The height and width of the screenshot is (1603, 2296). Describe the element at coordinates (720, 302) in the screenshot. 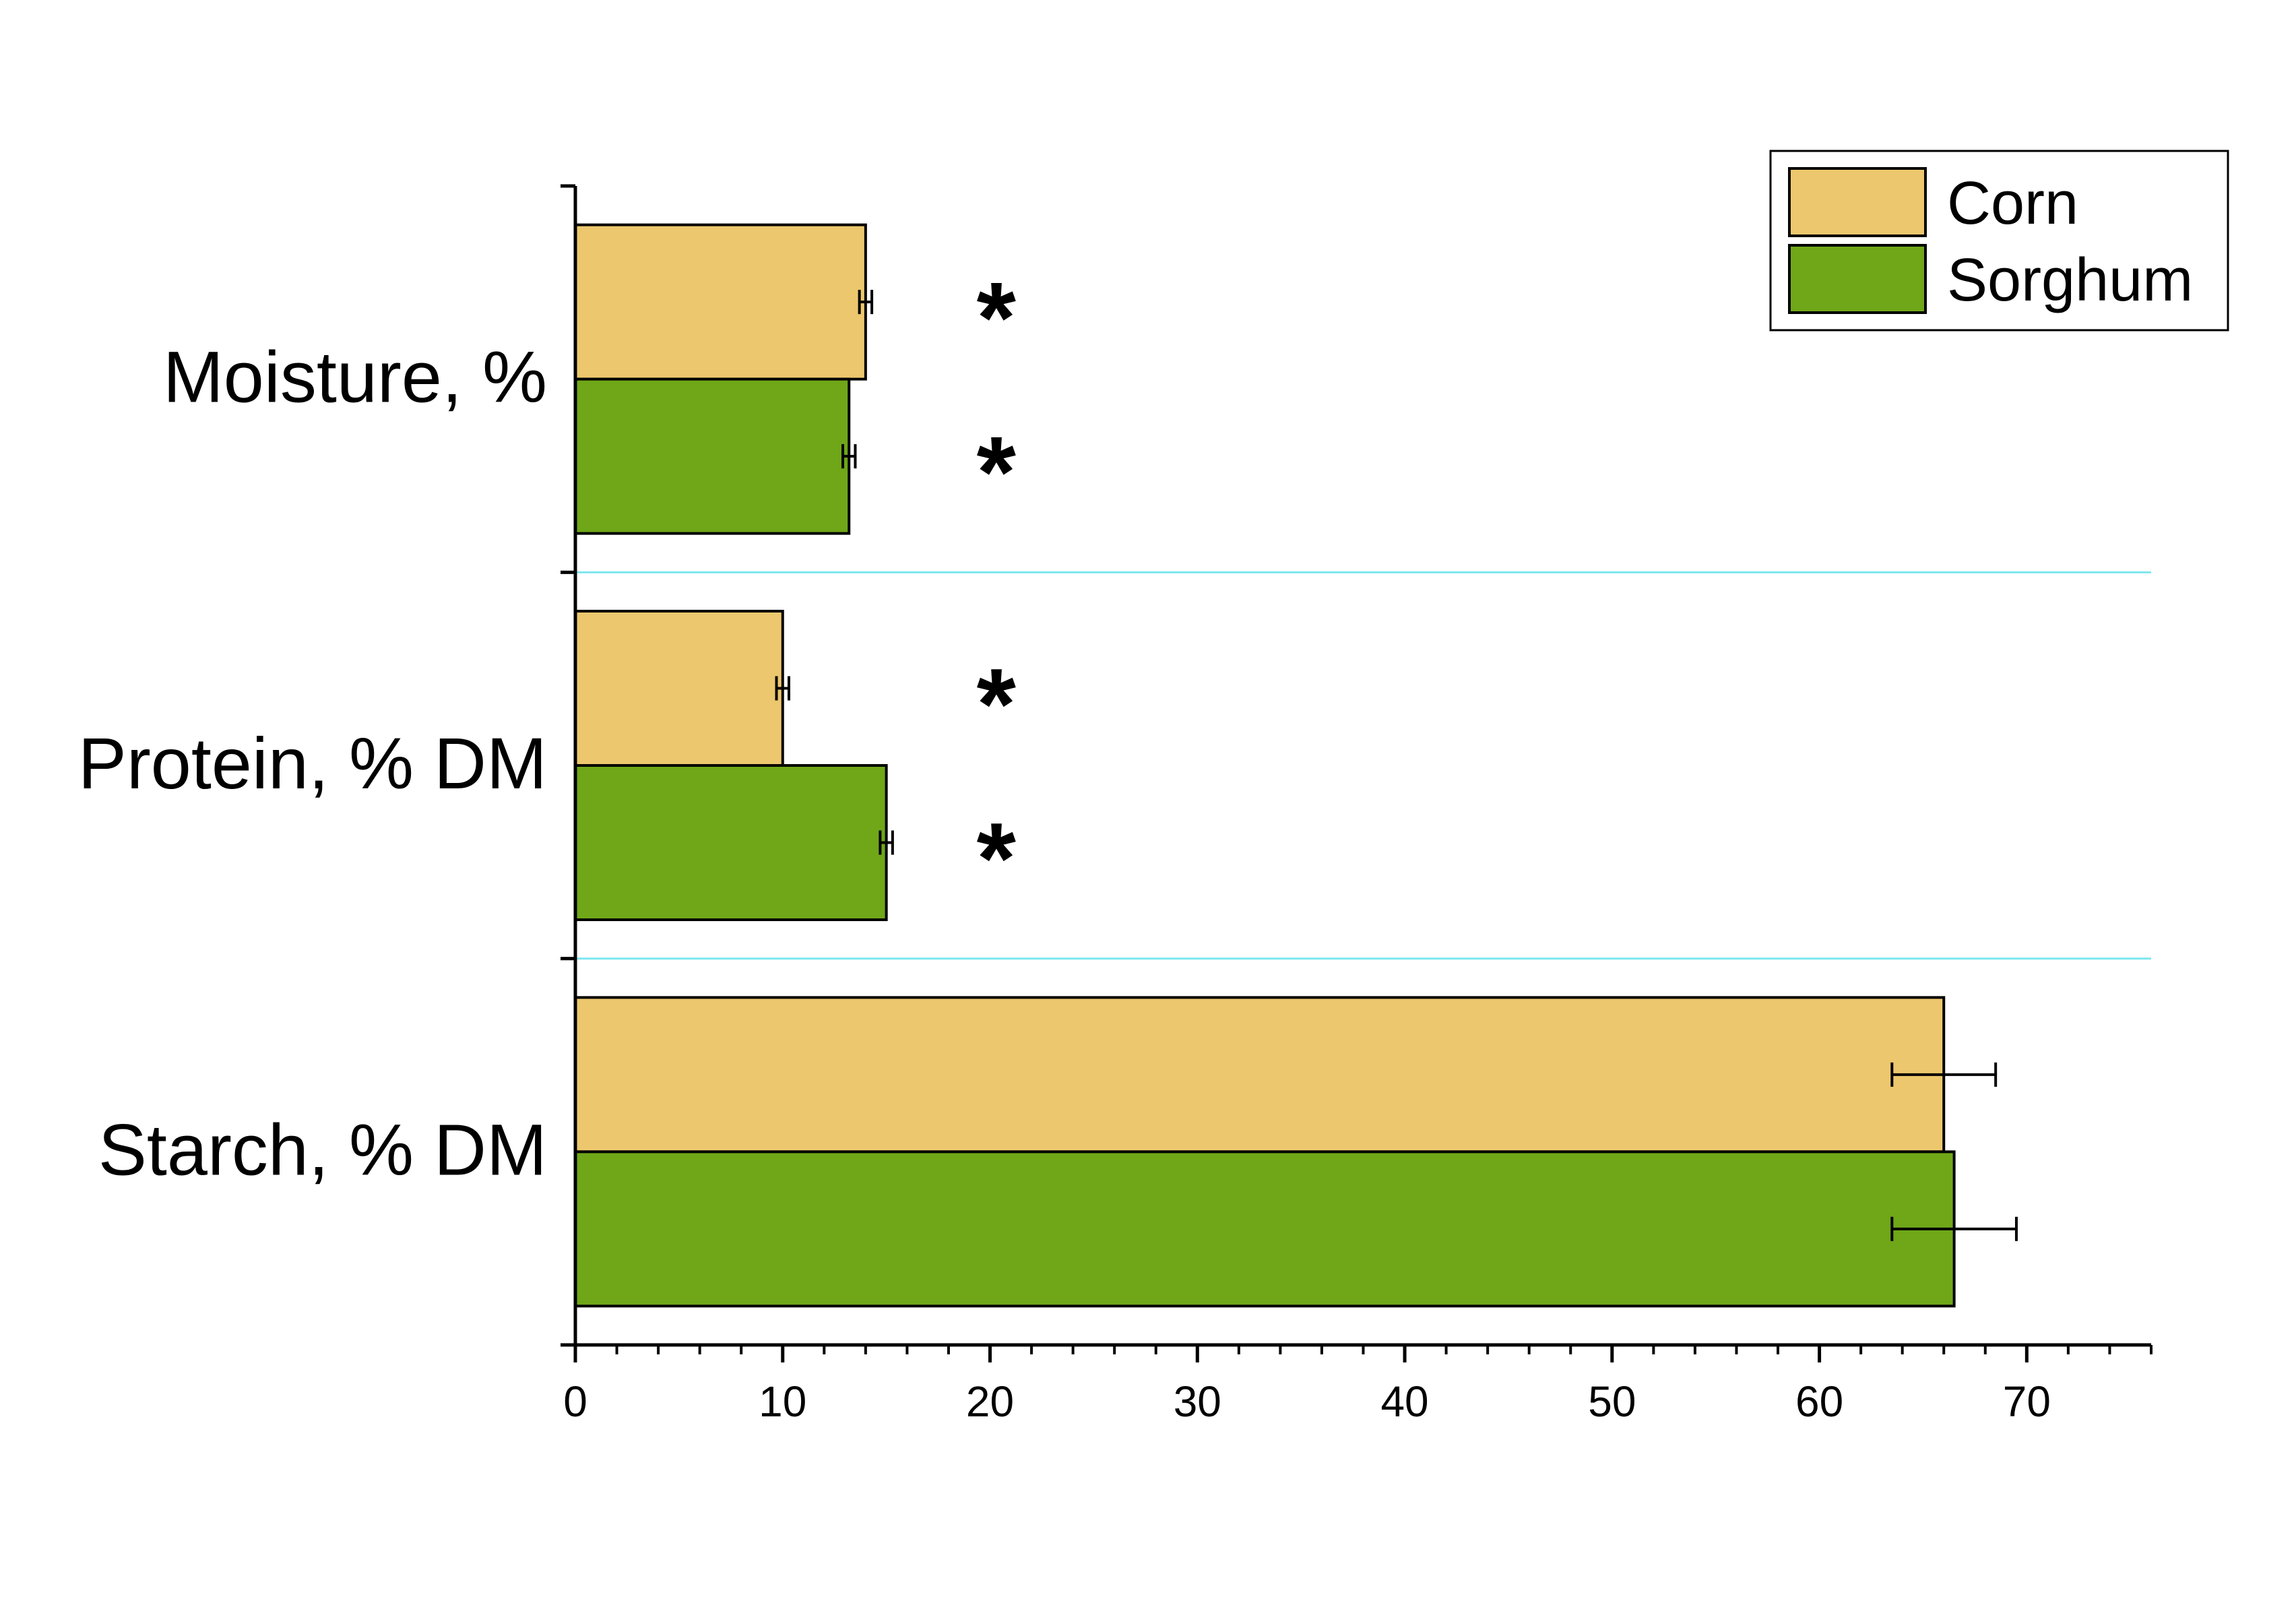

I see `bar-corn-moisture` at that location.